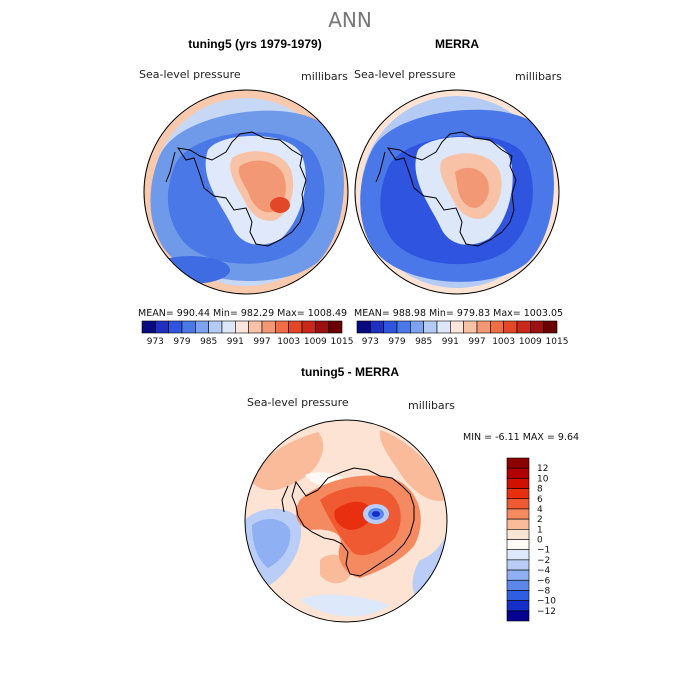 This screenshot has width=700, height=700. What do you see at coordinates (155, 342) in the screenshot?
I see `model-colorbar-tick-label: 973` at bounding box center [155, 342].